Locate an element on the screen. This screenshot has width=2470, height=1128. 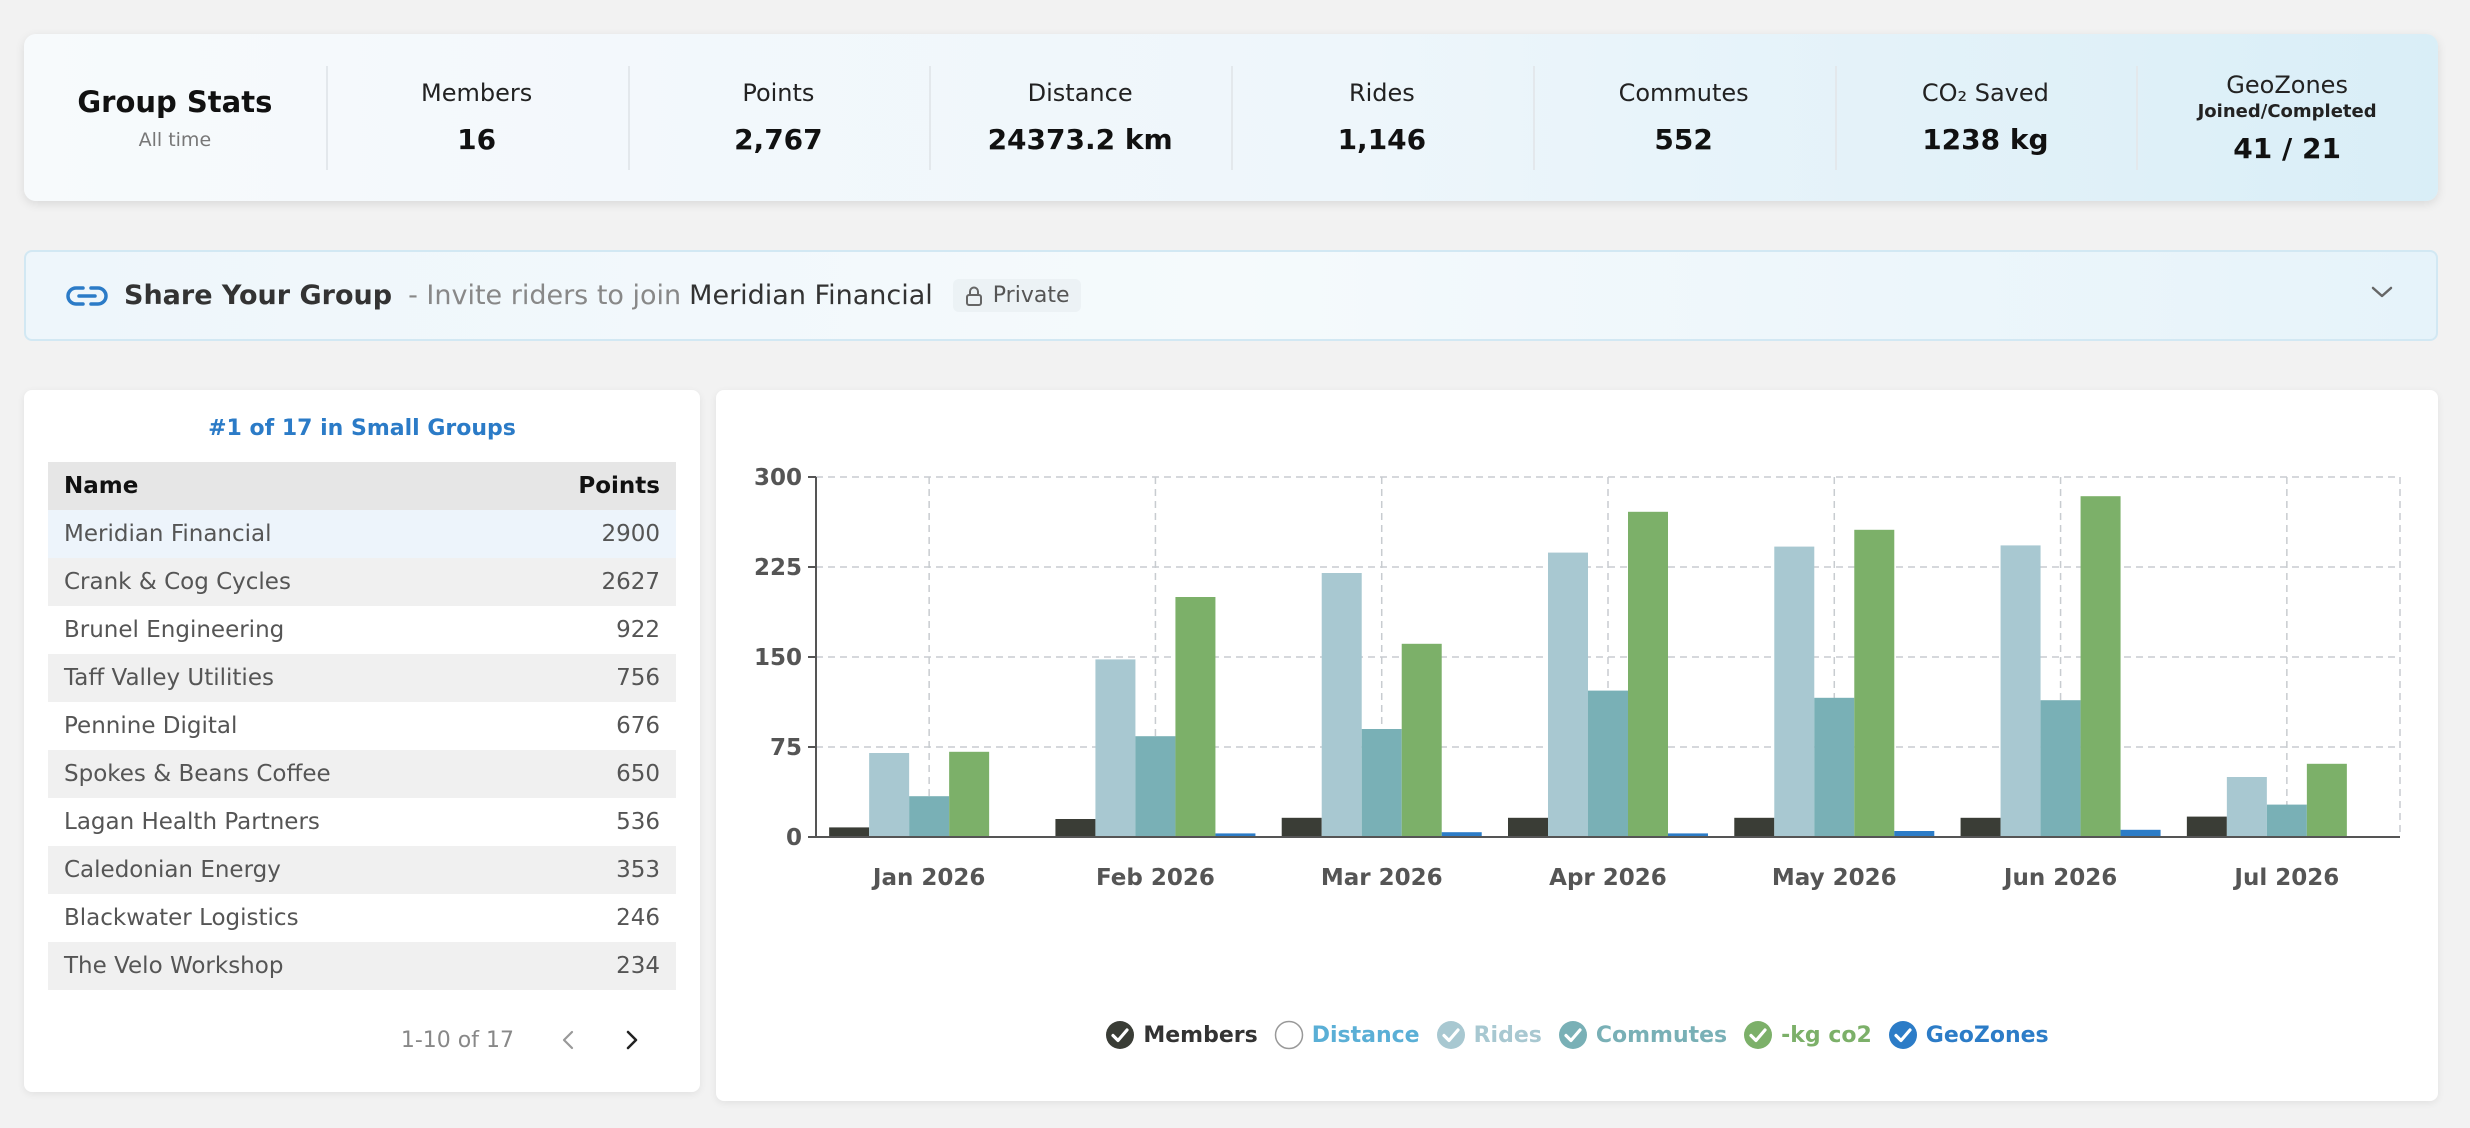
row-name: Lagan Health Partners is located at coordinates (192, 822).